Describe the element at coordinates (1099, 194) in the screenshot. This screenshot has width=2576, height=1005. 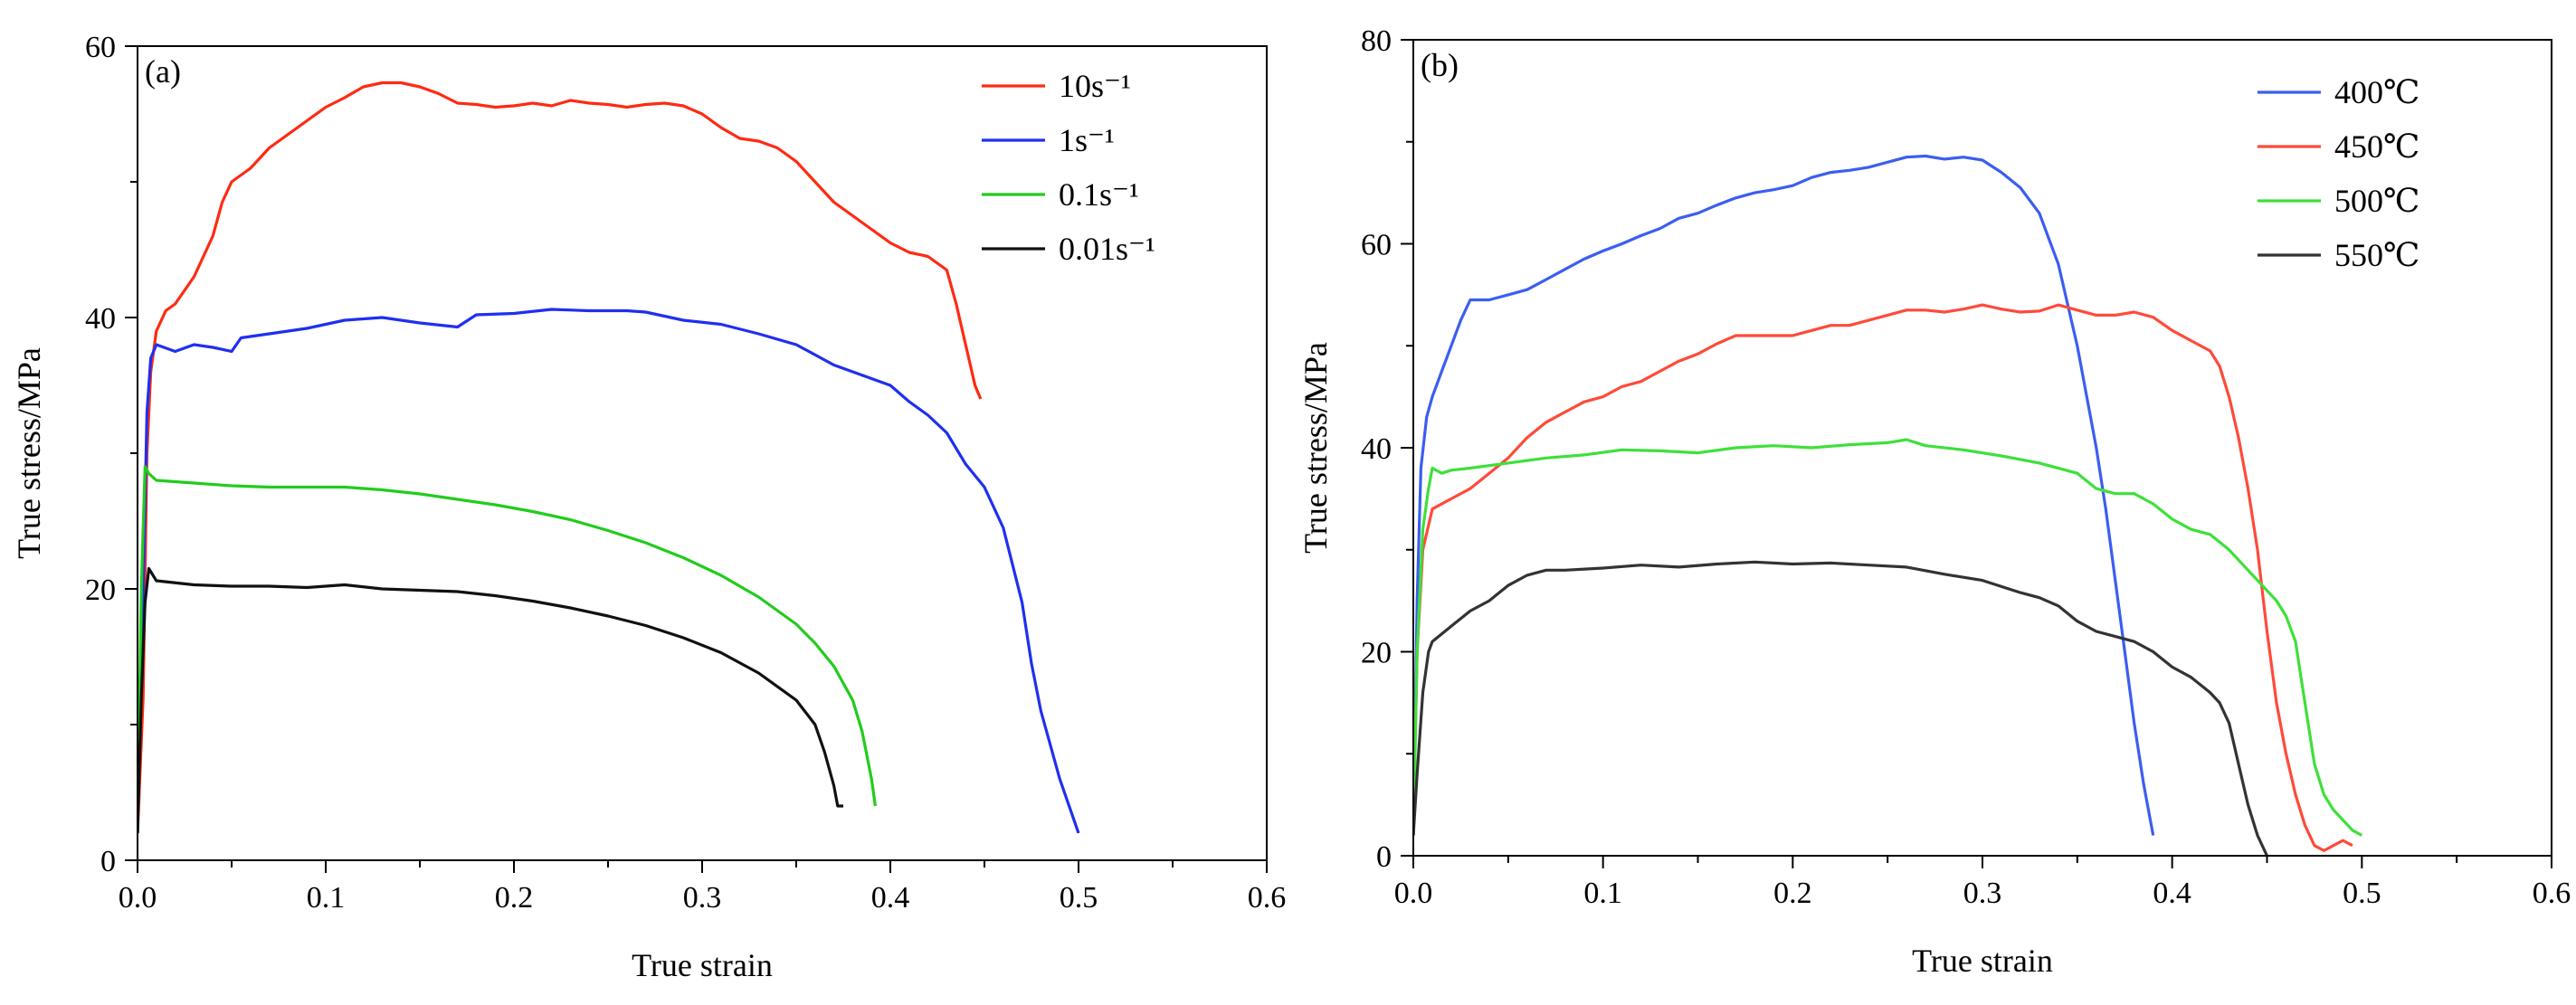
I see `legend-label-2: 0.1s⁻¹` at that location.